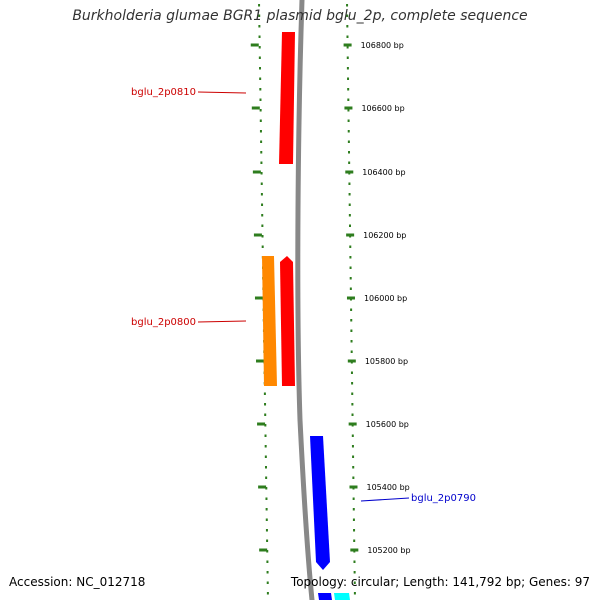 Image resolution: width=600 pixels, height=600 pixels. Describe the element at coordinates (342, 596) in the screenshot. I see `gene-arrow-cyan_gene` at that location.